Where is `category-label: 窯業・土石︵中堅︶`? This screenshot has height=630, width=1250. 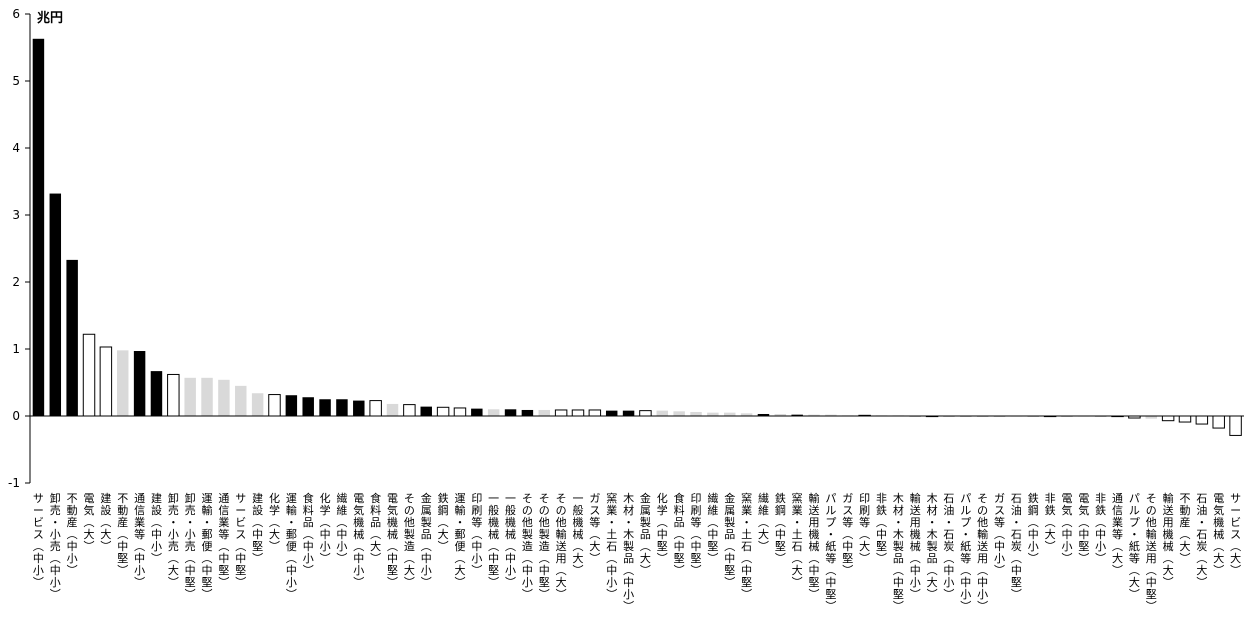 category-label: 窯業・土石︵中堅︶ is located at coordinates (746, 546).